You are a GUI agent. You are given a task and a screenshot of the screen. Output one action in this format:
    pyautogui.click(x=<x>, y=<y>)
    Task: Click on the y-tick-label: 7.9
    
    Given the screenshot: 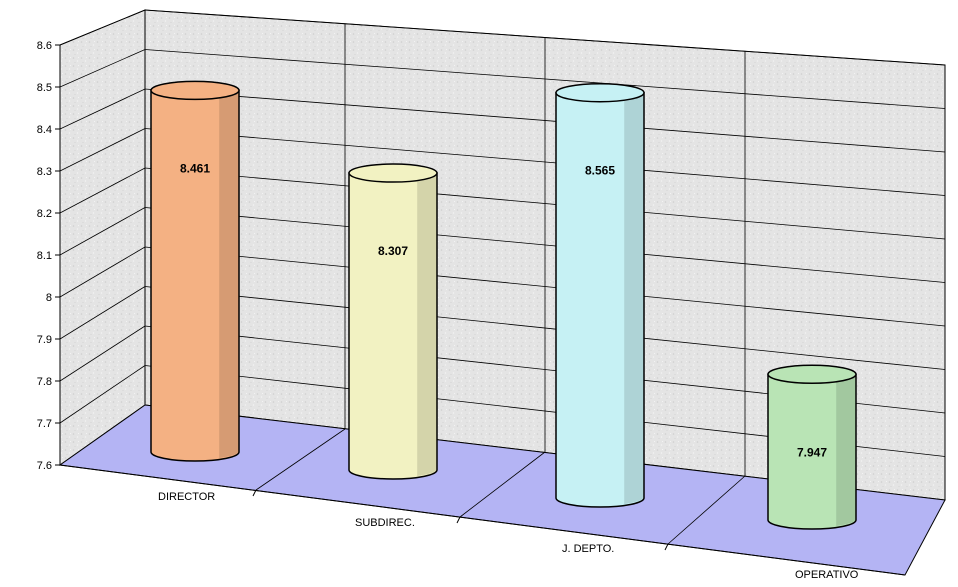 What is the action you would take?
    pyautogui.click(x=44, y=340)
    